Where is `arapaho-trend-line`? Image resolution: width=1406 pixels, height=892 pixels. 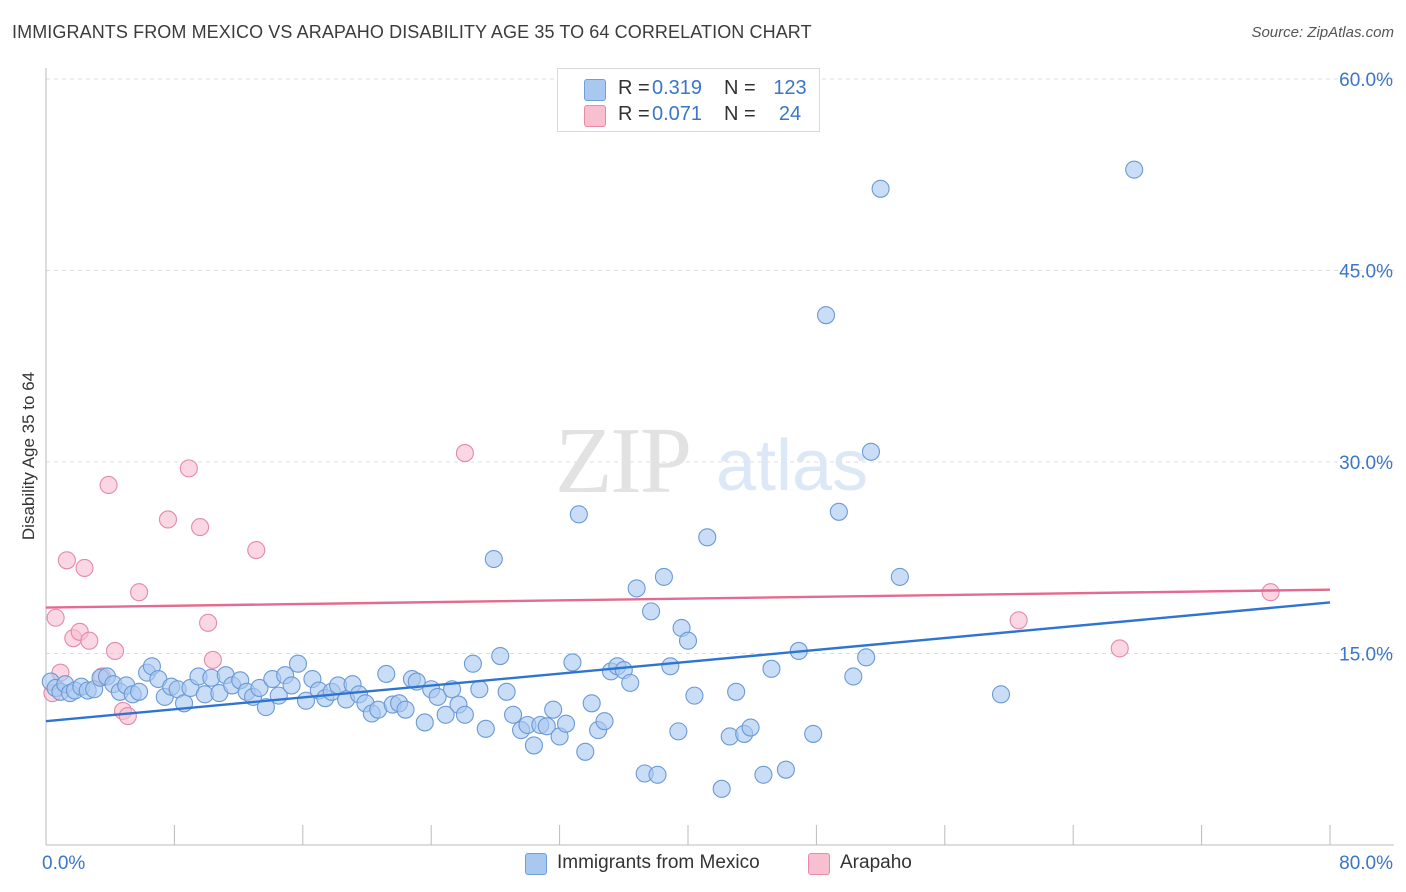
arapaho-trend-line is located at coordinates (688, 598).